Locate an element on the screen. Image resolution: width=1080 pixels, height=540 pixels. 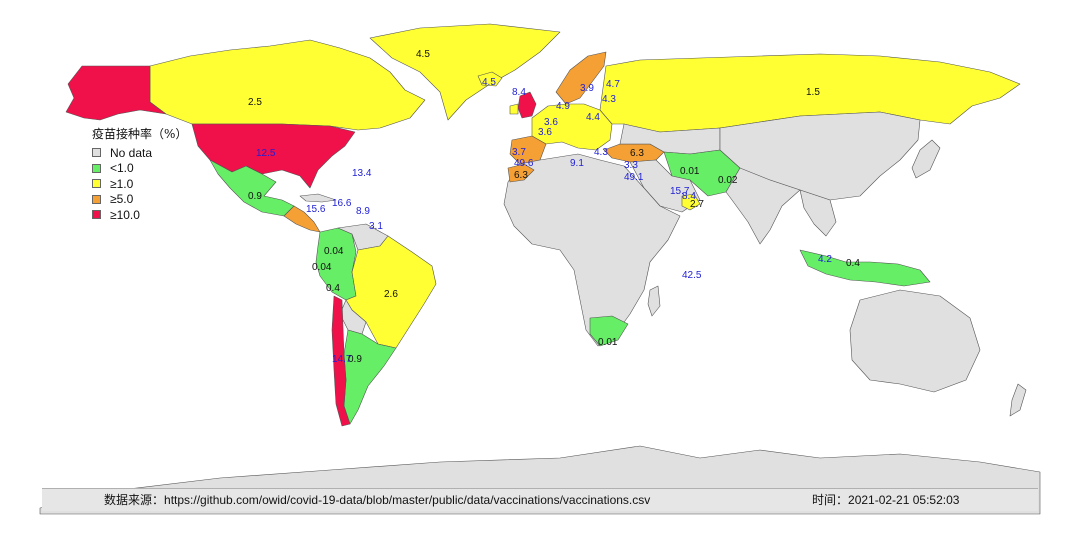
region-ireland is located at coordinates (514, 109).